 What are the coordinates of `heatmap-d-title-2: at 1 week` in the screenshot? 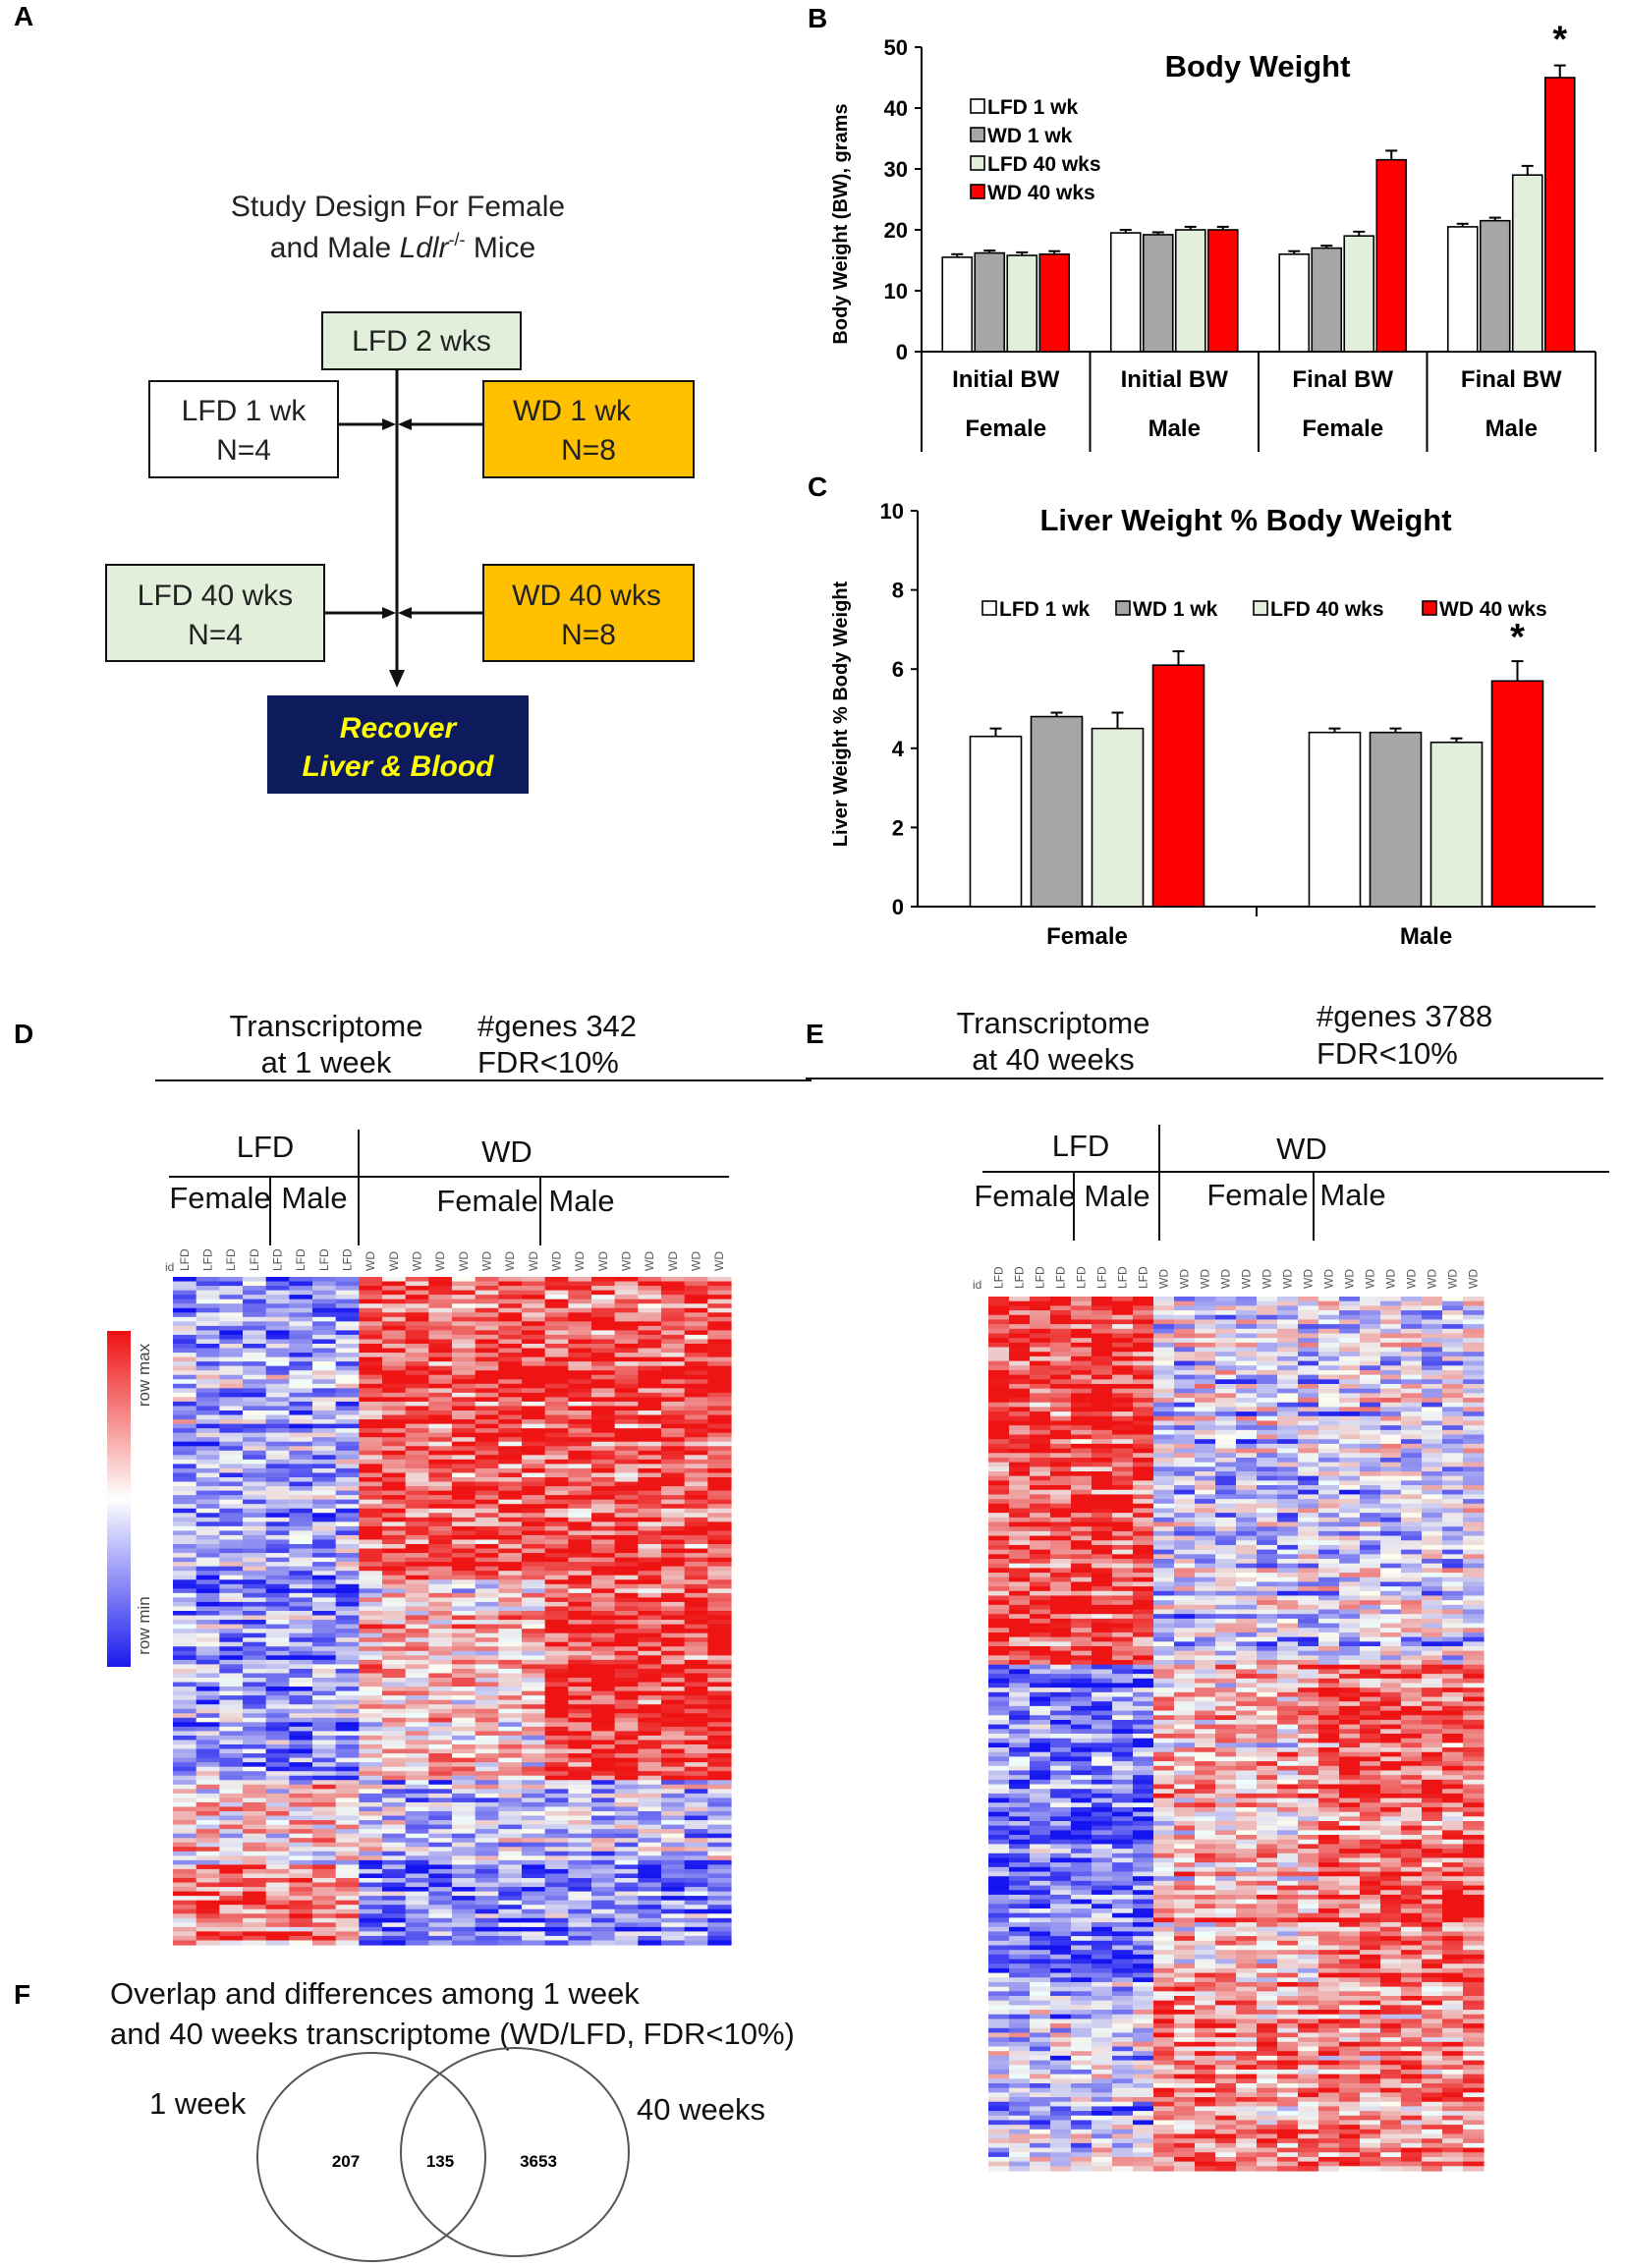 It's located at (326, 1062).